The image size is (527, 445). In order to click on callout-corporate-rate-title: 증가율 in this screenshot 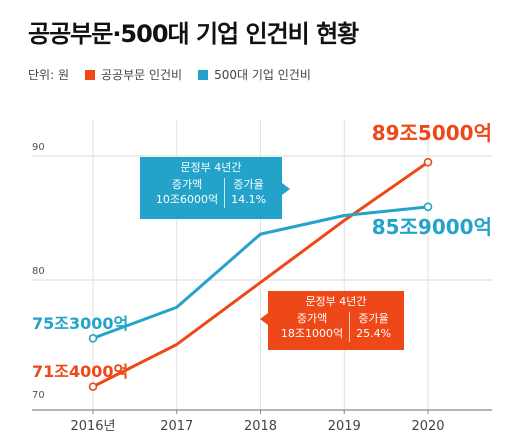, I will do `click(248, 184)`.